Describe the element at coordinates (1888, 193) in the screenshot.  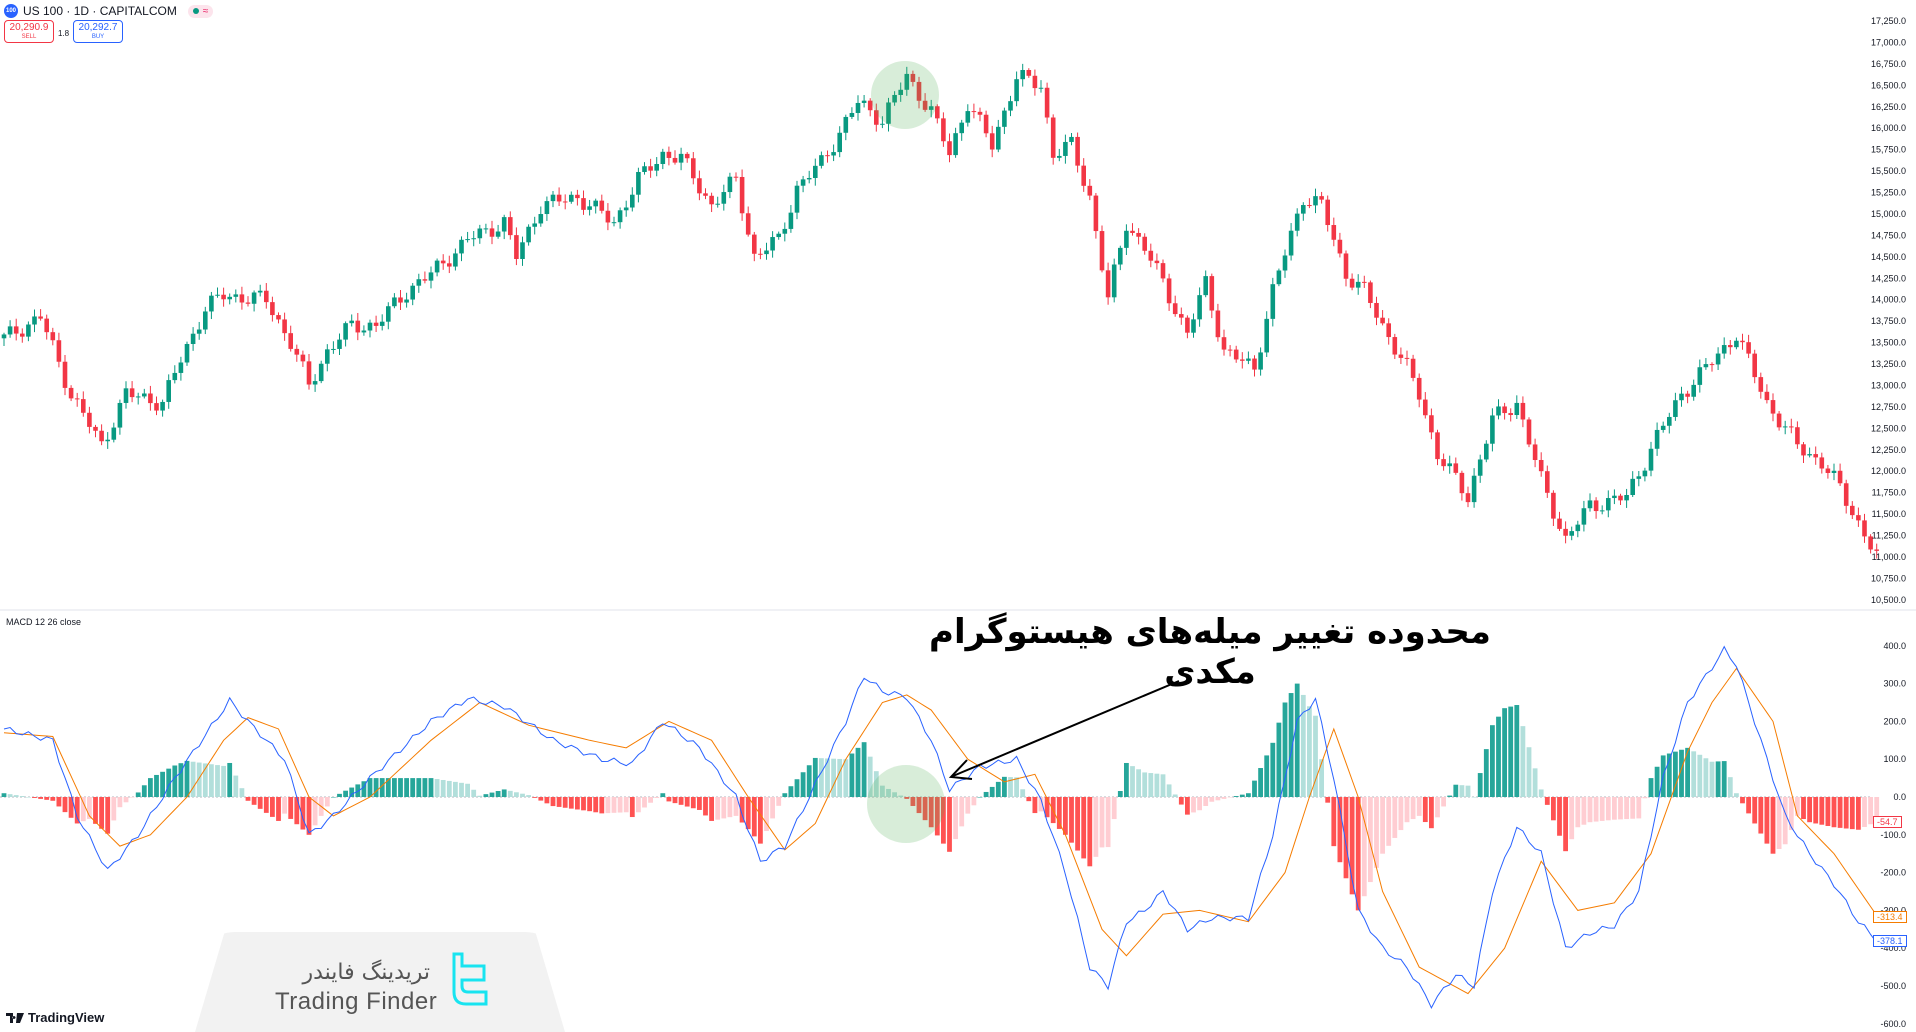
I see `price-axis-label: 15,250.0` at that location.